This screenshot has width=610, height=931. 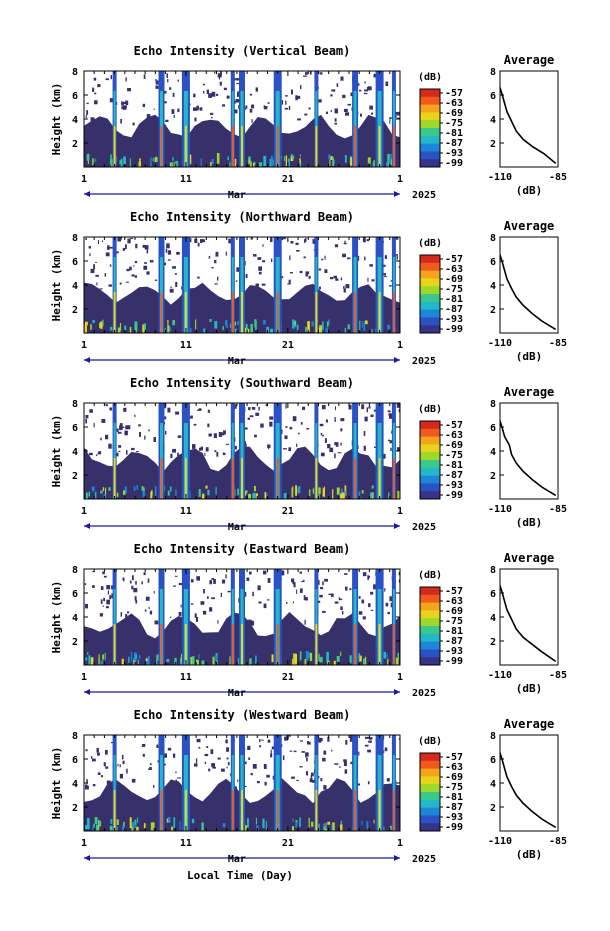 What do you see at coordinates (528, 457) in the screenshot?
I see `average-profile-line` at bounding box center [528, 457].